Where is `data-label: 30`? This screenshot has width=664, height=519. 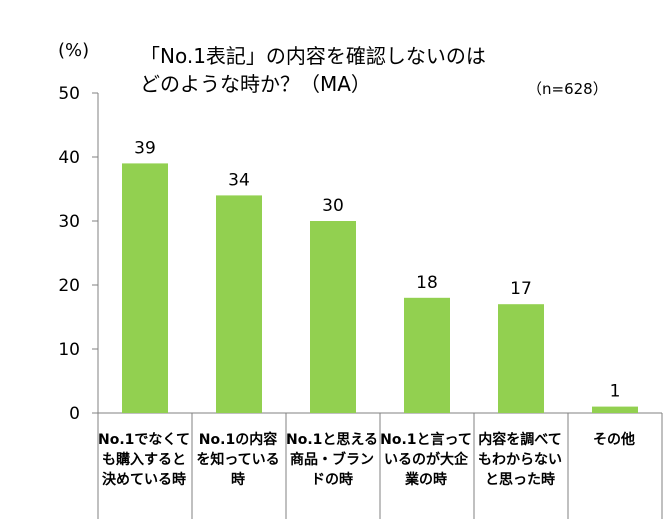 data-label: 30 is located at coordinates (333, 206).